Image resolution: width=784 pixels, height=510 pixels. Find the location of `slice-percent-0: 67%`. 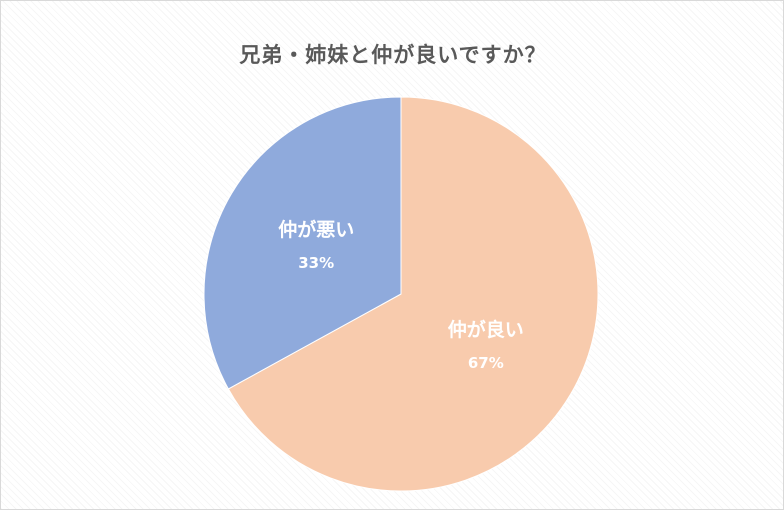

slice-percent-0: 67% is located at coordinates (486, 363).